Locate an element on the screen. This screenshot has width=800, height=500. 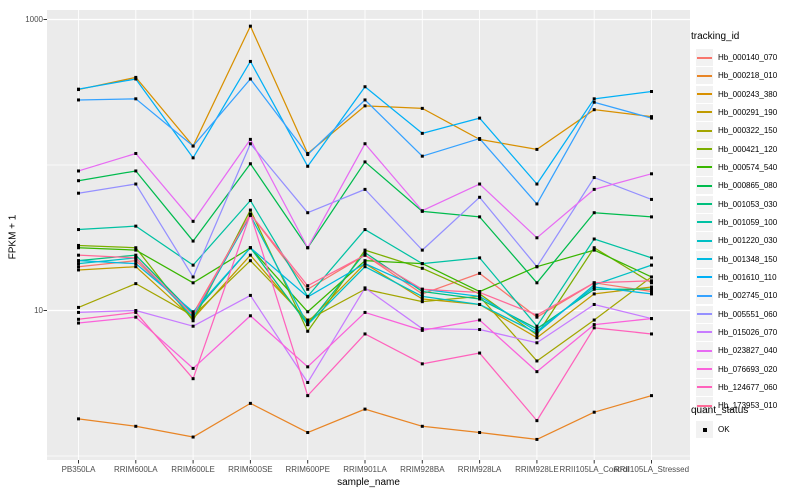
y-axis-title: FPKM + 1 is located at coordinates (13, 237).